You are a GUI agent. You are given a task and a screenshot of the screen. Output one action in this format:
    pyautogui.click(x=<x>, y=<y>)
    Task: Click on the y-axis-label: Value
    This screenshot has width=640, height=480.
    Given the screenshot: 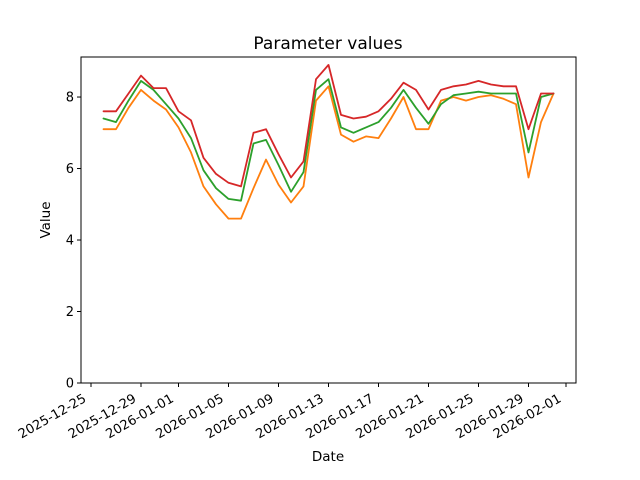 What is the action you would take?
    pyautogui.click(x=46, y=219)
    